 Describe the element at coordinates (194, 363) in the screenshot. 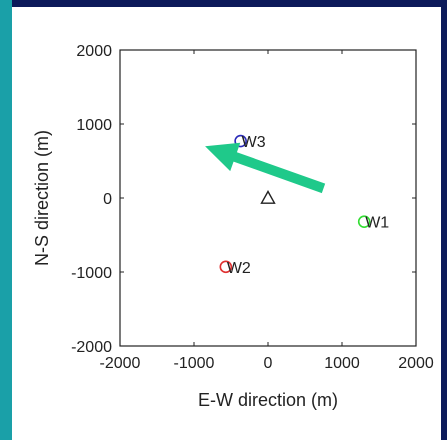

I see `x-tick-label: -1000` at that location.